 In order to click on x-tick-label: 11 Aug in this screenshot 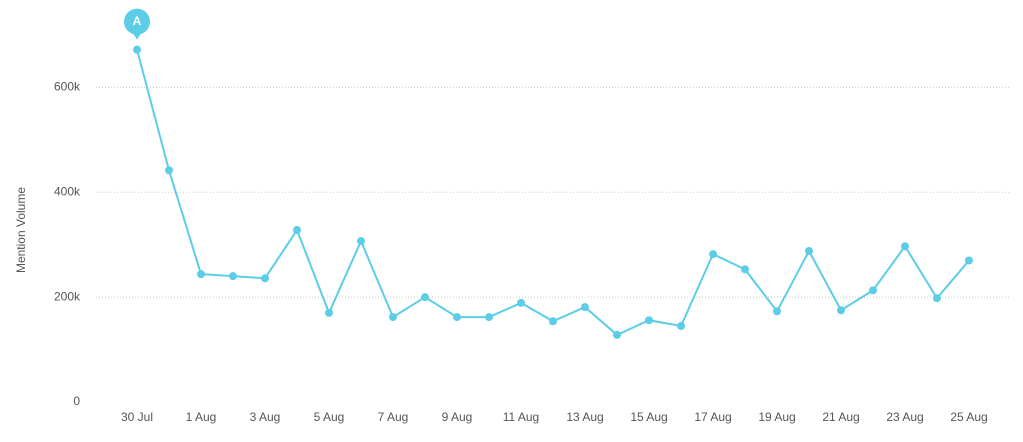, I will do `click(521, 417)`.